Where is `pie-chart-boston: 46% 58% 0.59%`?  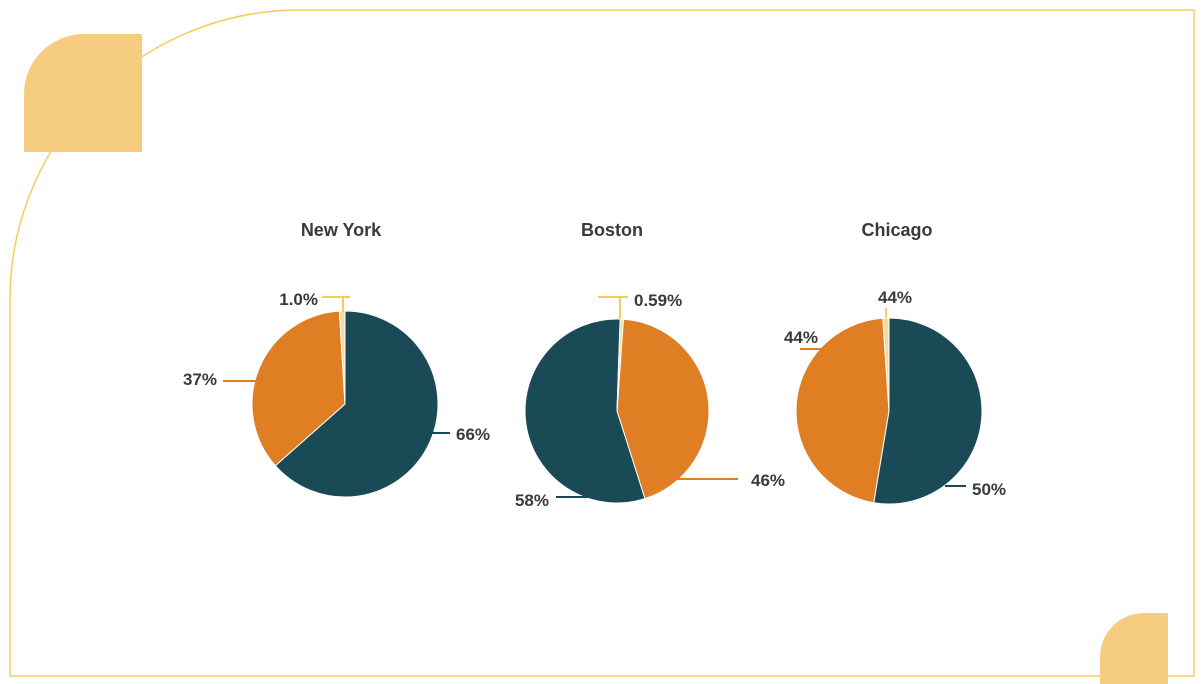
pie-chart-boston: 46% 58% 0.59% is located at coordinates (650, 400).